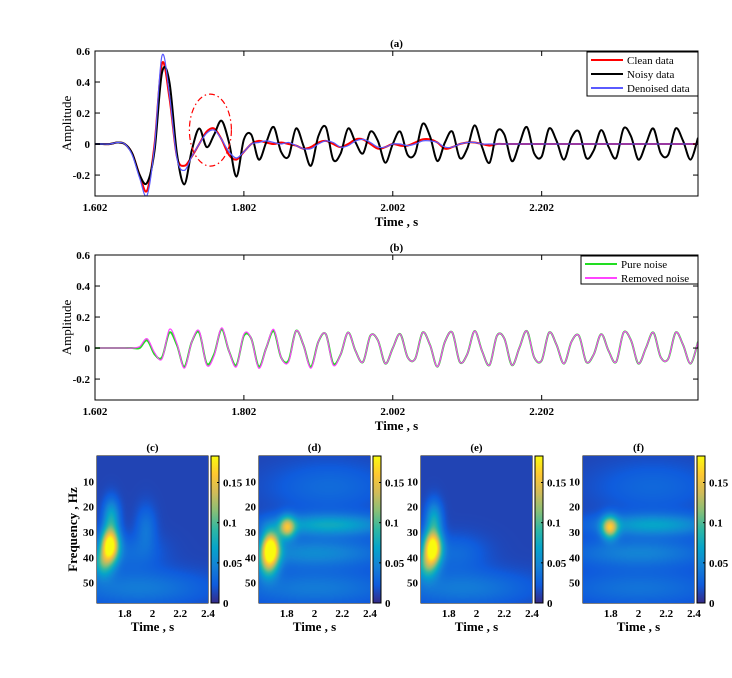 The height and width of the screenshot is (678, 732). Describe the element at coordinates (655, 279) in the screenshot. I see `legend-label: Removed noise` at that location.